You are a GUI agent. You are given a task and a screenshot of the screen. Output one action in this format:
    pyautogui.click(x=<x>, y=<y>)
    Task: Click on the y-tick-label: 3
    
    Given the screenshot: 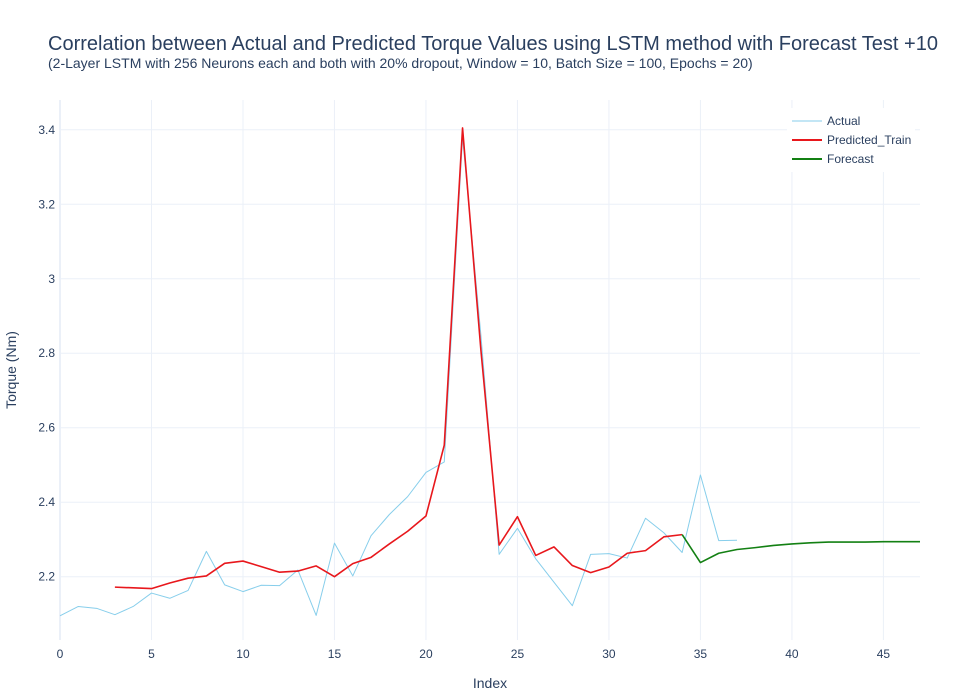 What is the action you would take?
    pyautogui.click(x=51, y=279)
    